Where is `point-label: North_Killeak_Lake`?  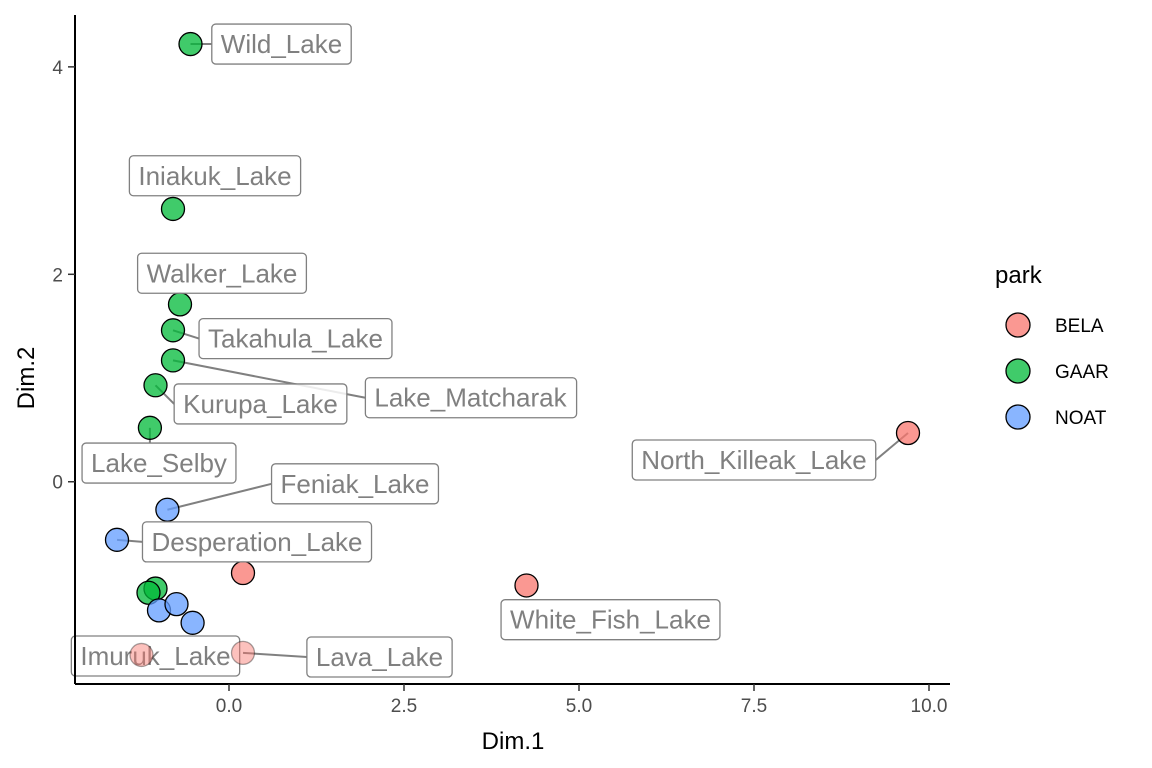
point-label: North_Killeak_Lake is located at coordinates (754, 460).